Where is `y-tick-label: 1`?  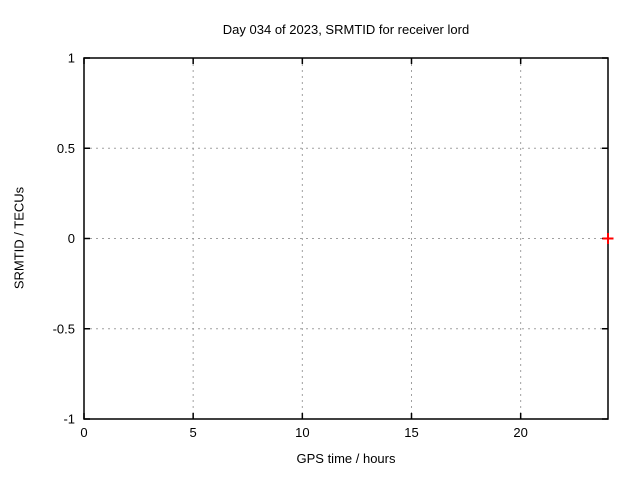
y-tick-label: 1 is located at coordinates (71, 58).